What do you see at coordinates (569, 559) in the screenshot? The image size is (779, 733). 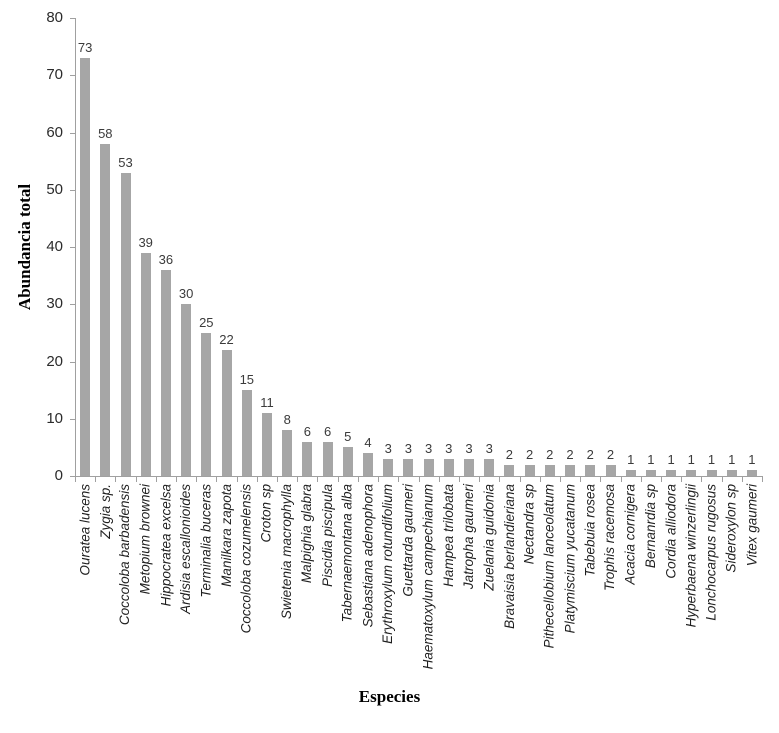 I see `x-axis-category-label: Platymiscium yucatanum` at bounding box center [569, 559].